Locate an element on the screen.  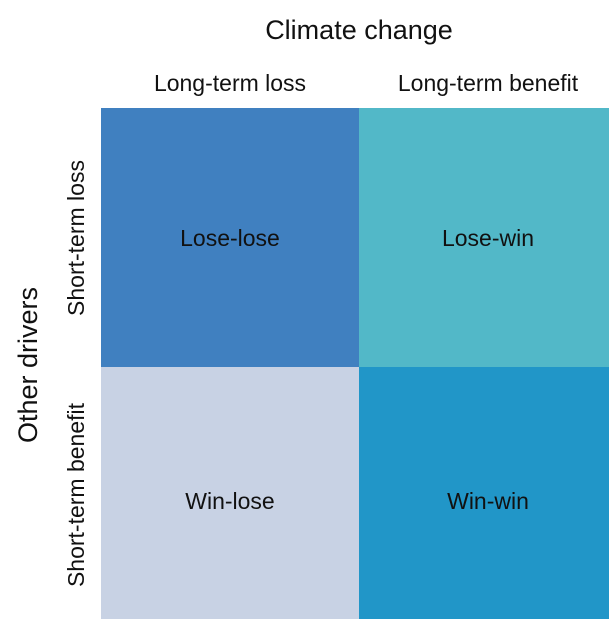
row-label: Short-term loss is located at coordinates (76, 238).